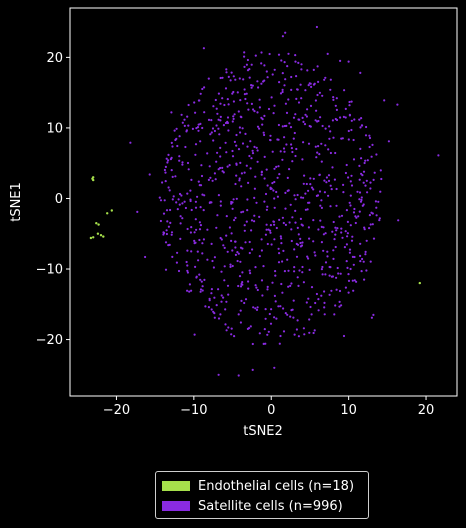 Image resolution: width=466 pixels, height=528 pixels. I want to click on endothelial-point, so click(91, 238).